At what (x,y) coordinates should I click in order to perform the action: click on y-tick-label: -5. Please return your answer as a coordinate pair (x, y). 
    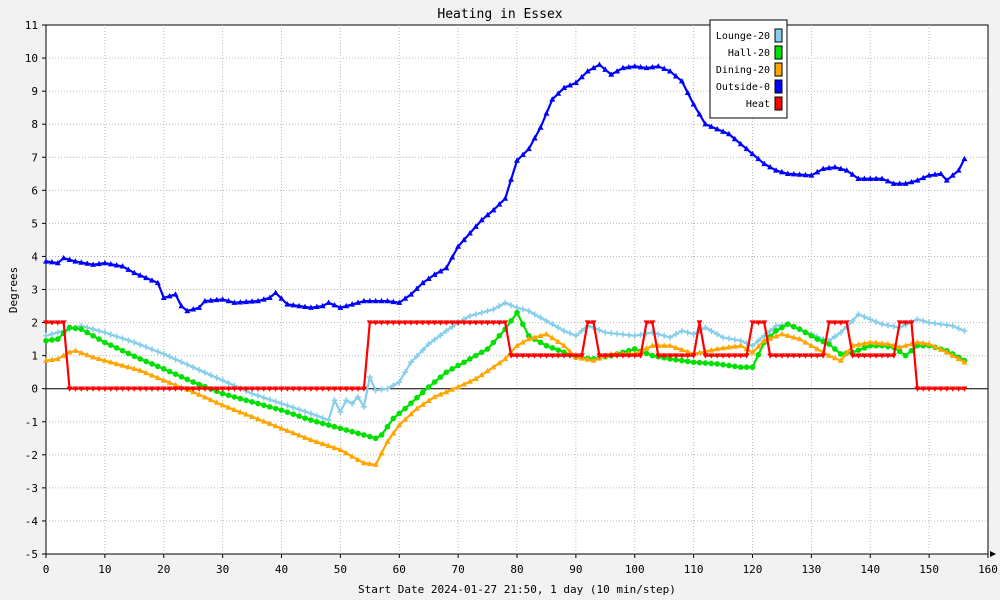
    Looking at the image, I should click on (31, 554).